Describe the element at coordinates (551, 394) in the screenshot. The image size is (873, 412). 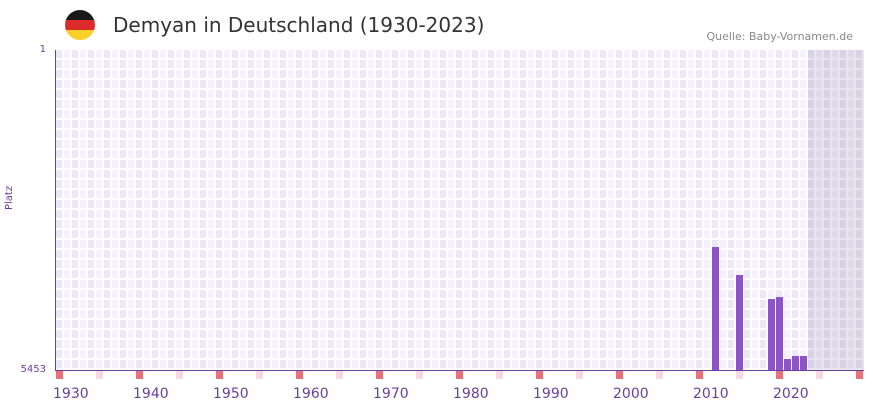
I see `x-tick-label: 1990` at that location.